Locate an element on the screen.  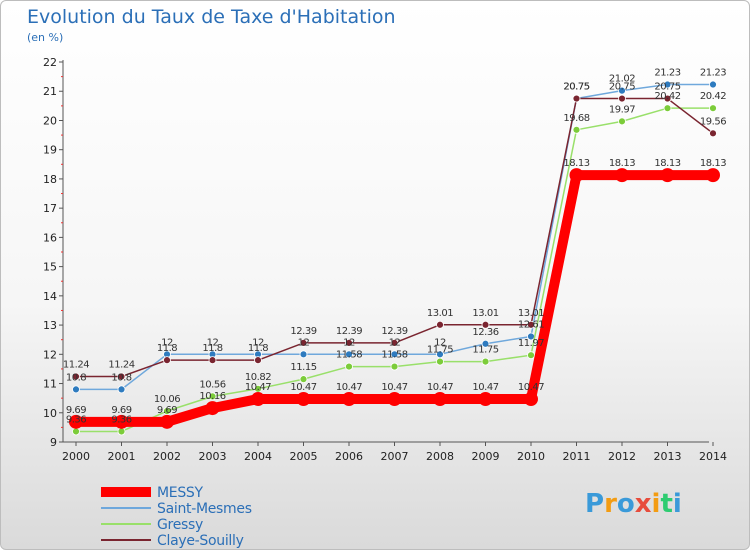
data-label-gressy: 11.97 is located at coordinates (531, 343).